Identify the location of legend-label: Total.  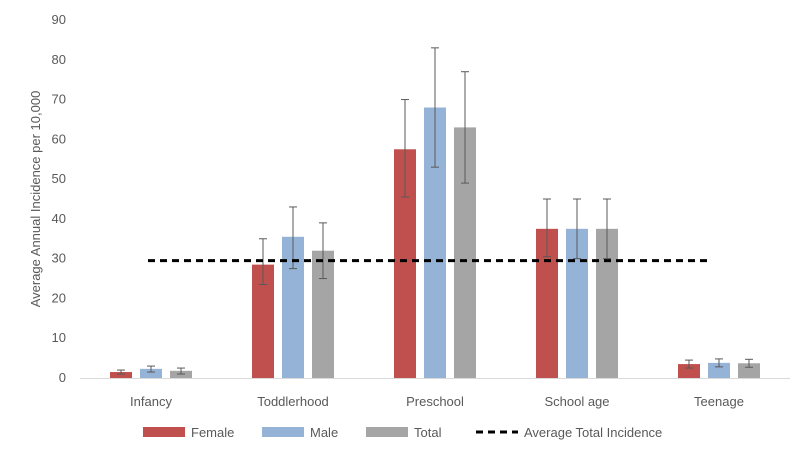
(428, 432).